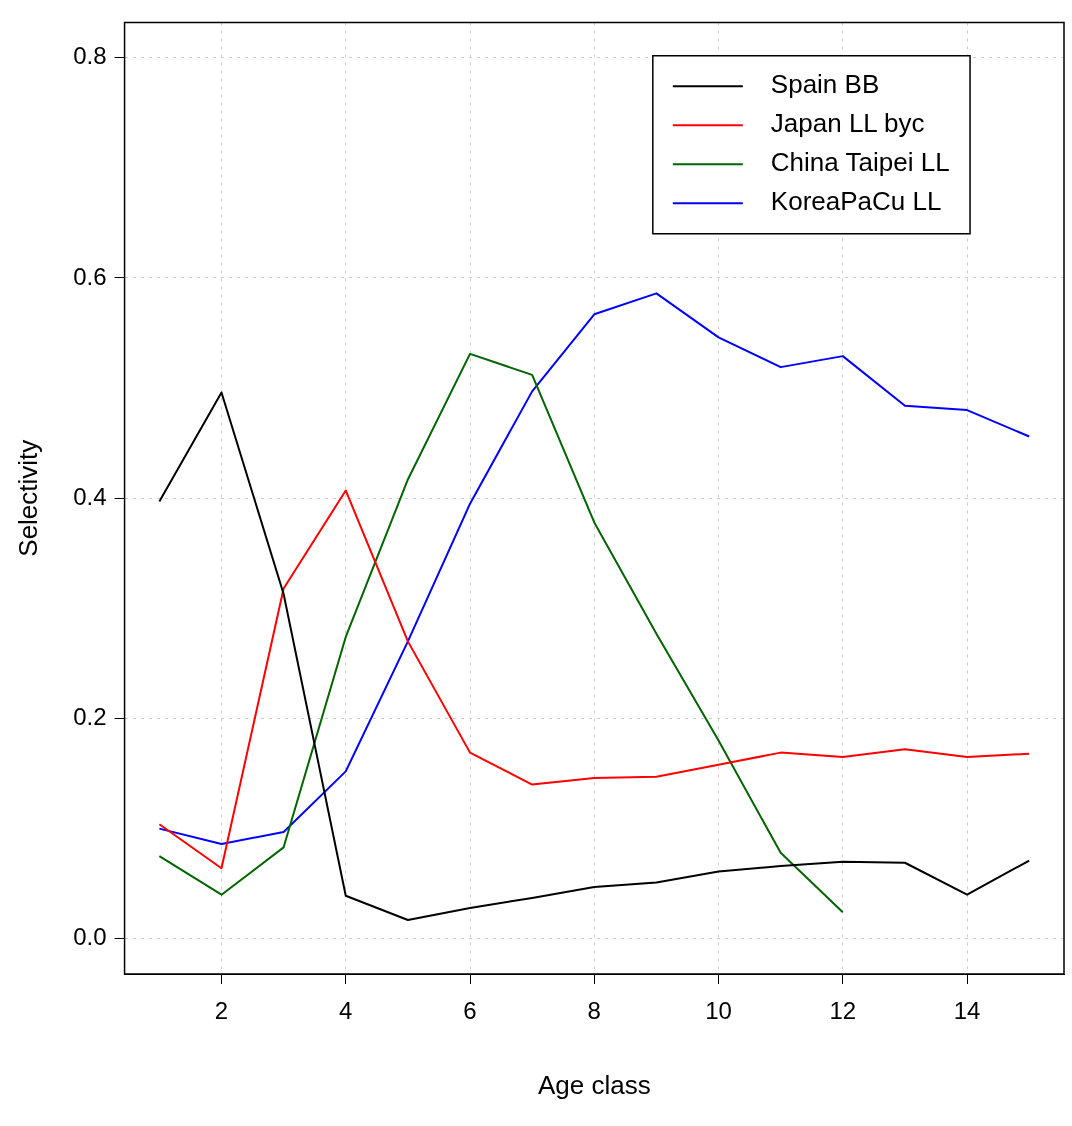  Describe the element at coordinates (27, 498) in the screenshot. I see `y-axis-title: Selectivity` at that location.